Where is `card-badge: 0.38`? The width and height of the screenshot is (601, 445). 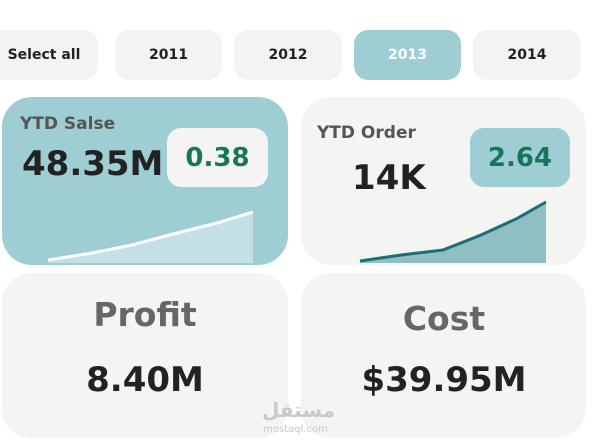 card-badge: 0.38 is located at coordinates (217, 157).